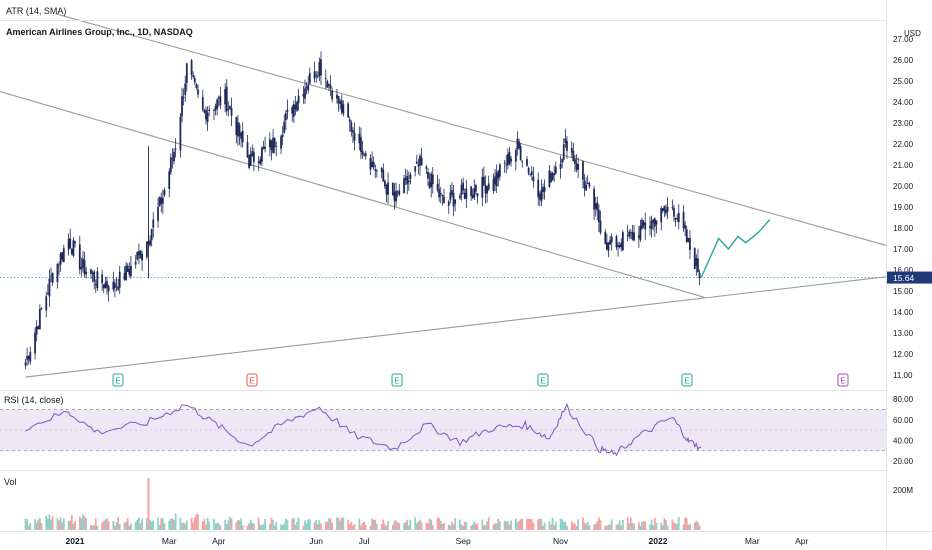  I want to click on price-tick-label: 20.00, so click(903, 186).